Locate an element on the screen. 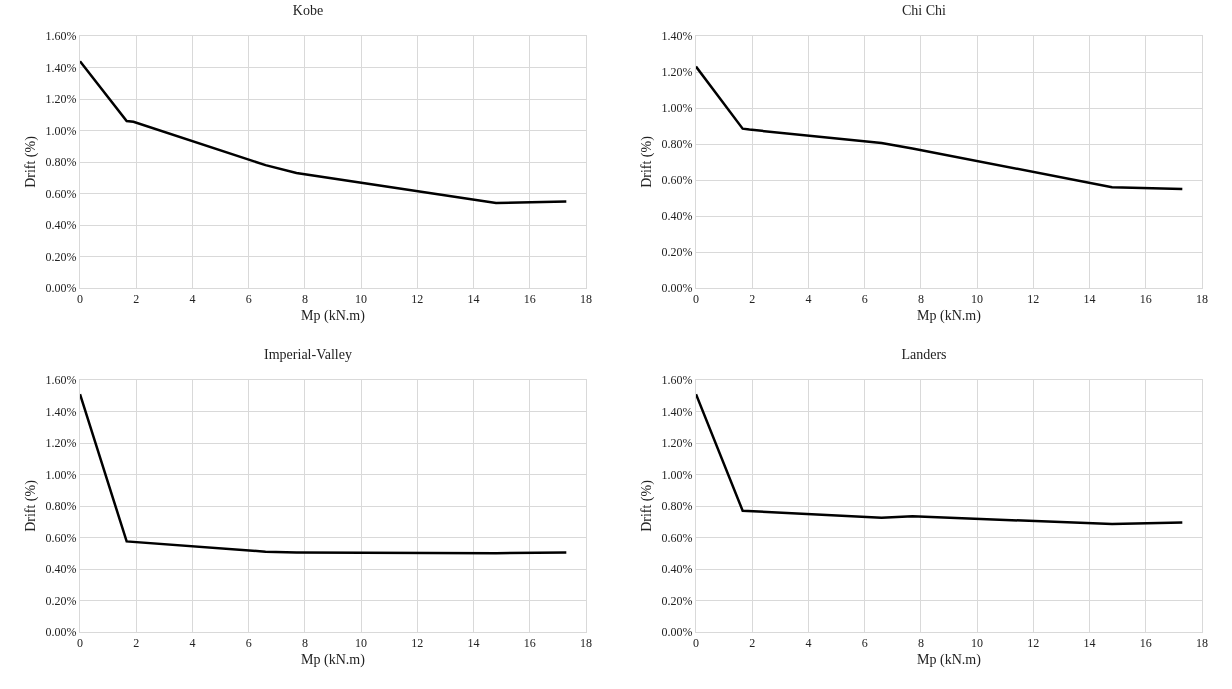 The height and width of the screenshot is (689, 1232). chart-title: Landers is located at coordinates (924, 354).